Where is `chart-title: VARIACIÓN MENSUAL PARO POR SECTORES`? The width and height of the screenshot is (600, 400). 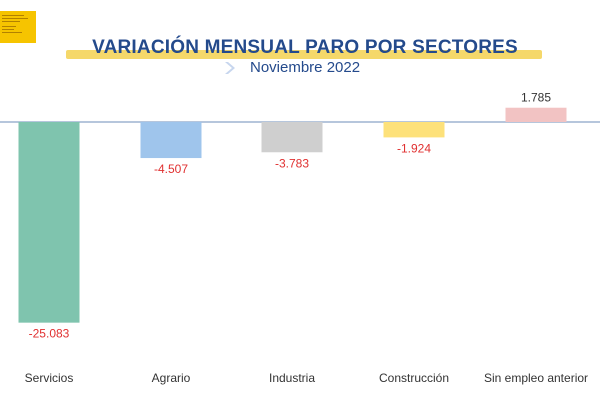 chart-title: VARIACIÓN MENSUAL PARO POR SECTORES is located at coordinates (305, 47).